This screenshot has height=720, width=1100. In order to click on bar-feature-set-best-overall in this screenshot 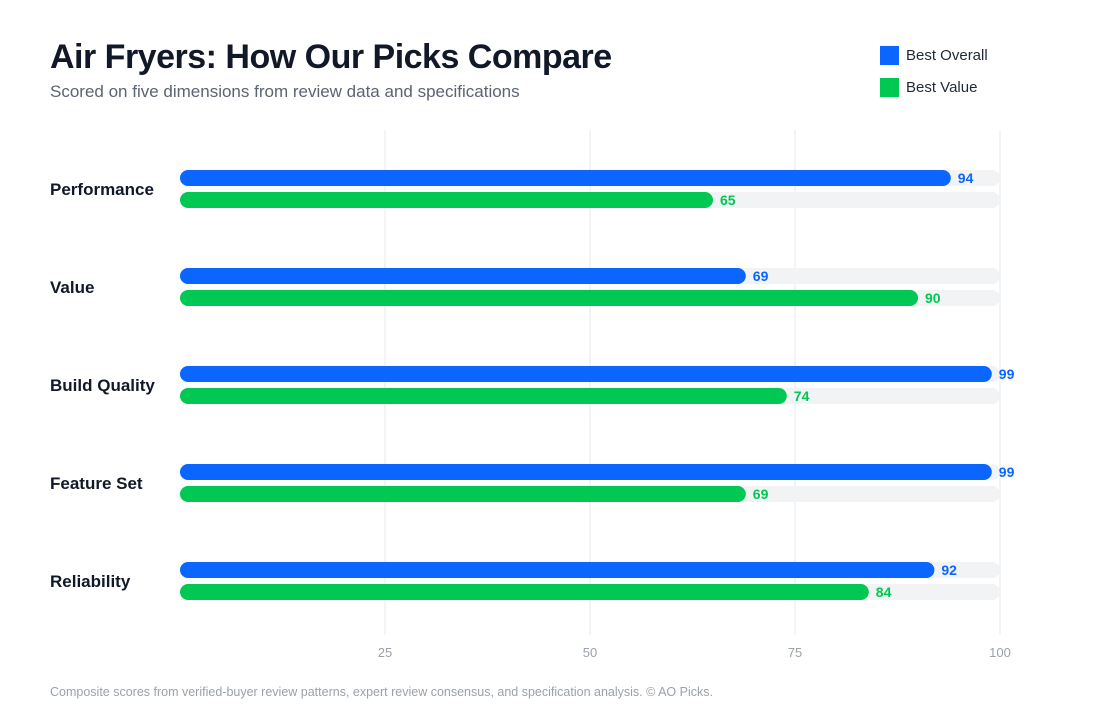, I will do `click(586, 472)`.